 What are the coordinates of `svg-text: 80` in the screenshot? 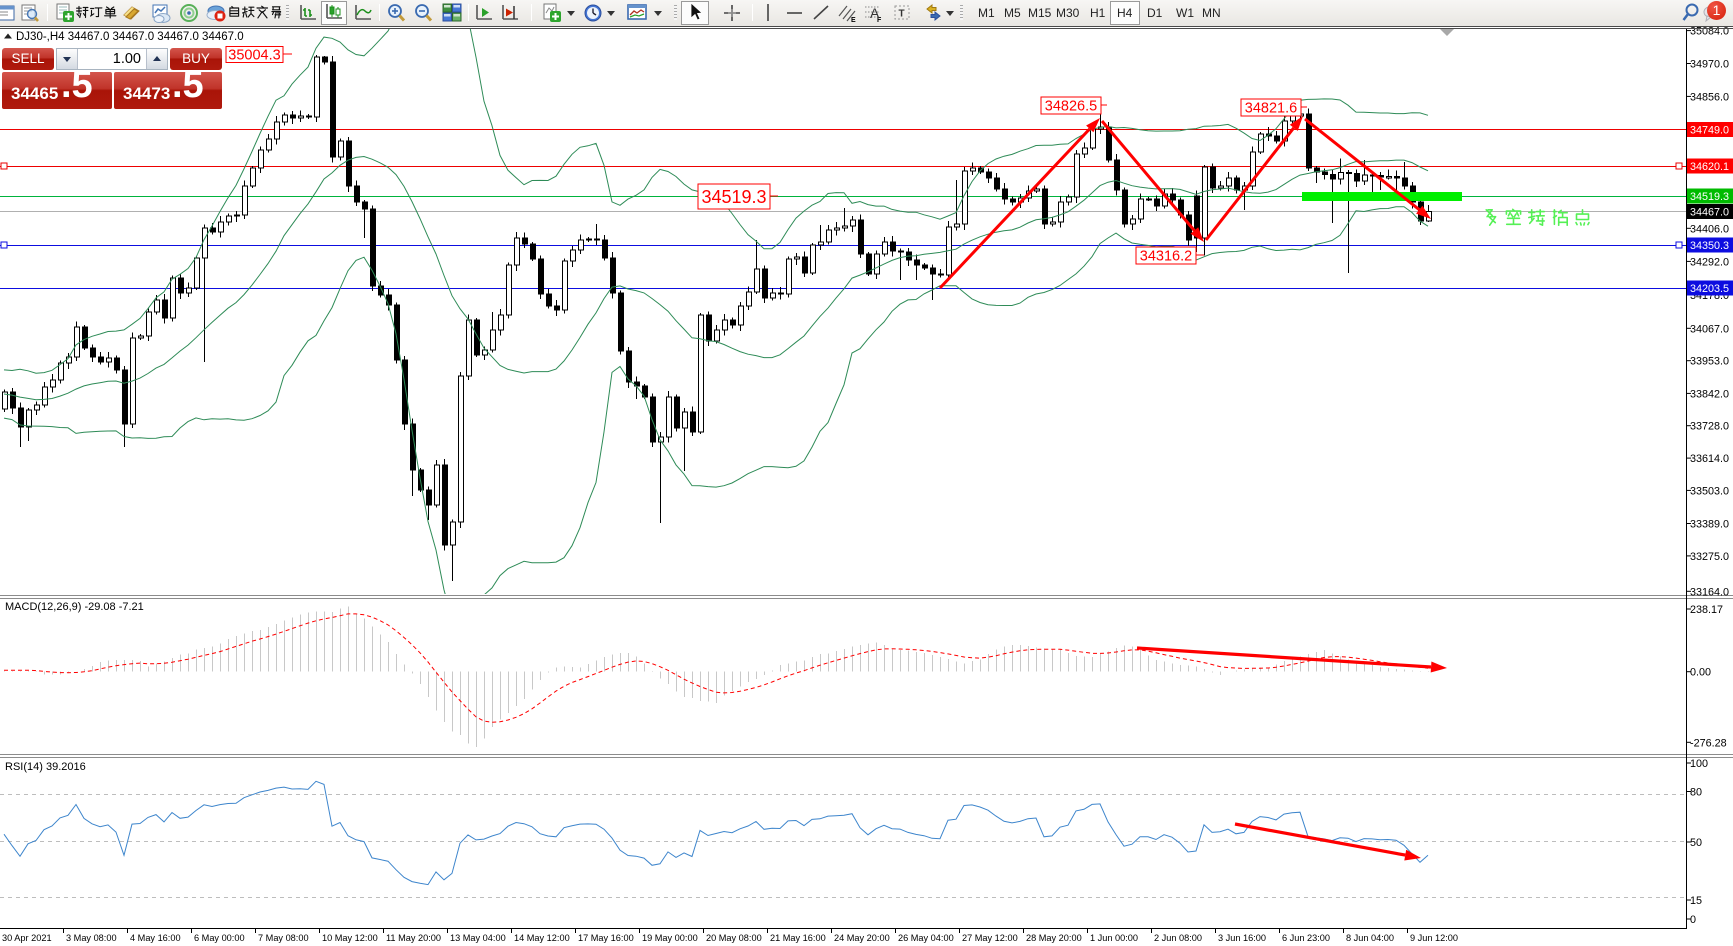 It's located at (1696, 793).